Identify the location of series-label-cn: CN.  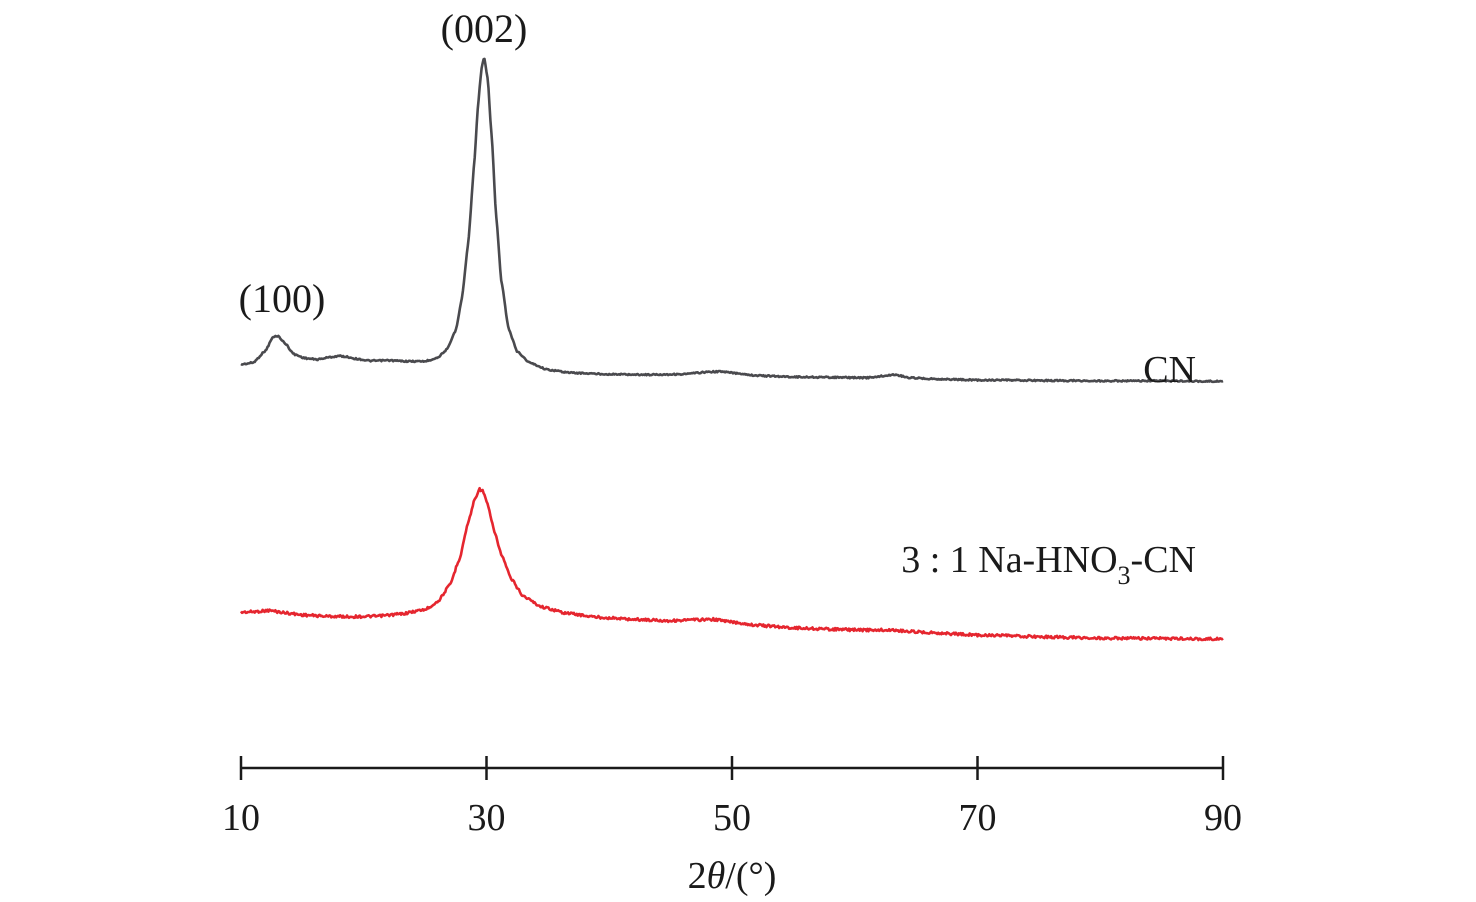
(1169, 370).